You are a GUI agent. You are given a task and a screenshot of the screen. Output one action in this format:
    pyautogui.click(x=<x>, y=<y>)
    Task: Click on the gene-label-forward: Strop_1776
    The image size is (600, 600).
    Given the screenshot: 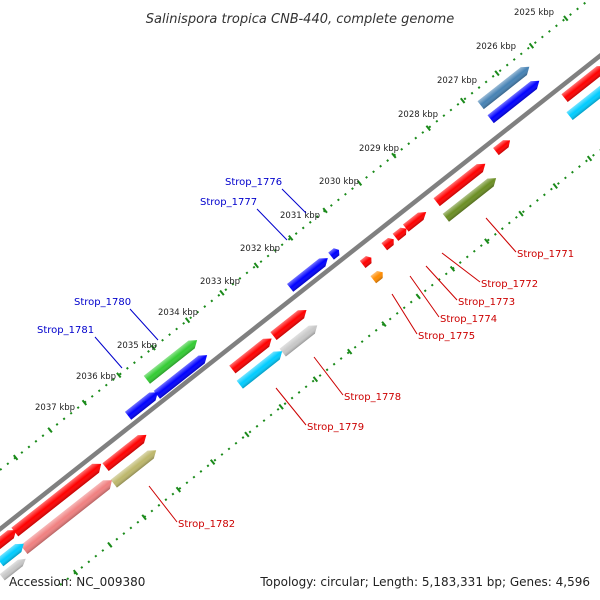 What is the action you would take?
    pyautogui.click(x=253, y=182)
    